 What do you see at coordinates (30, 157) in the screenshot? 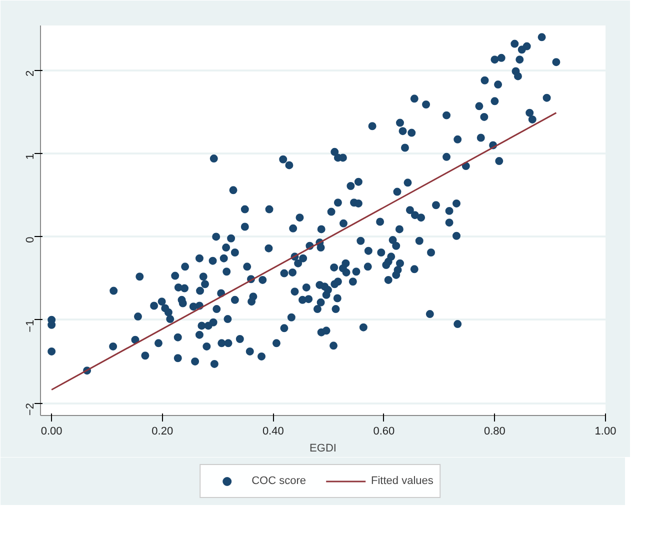
I see `y-tick-label: 1` at bounding box center [30, 157].